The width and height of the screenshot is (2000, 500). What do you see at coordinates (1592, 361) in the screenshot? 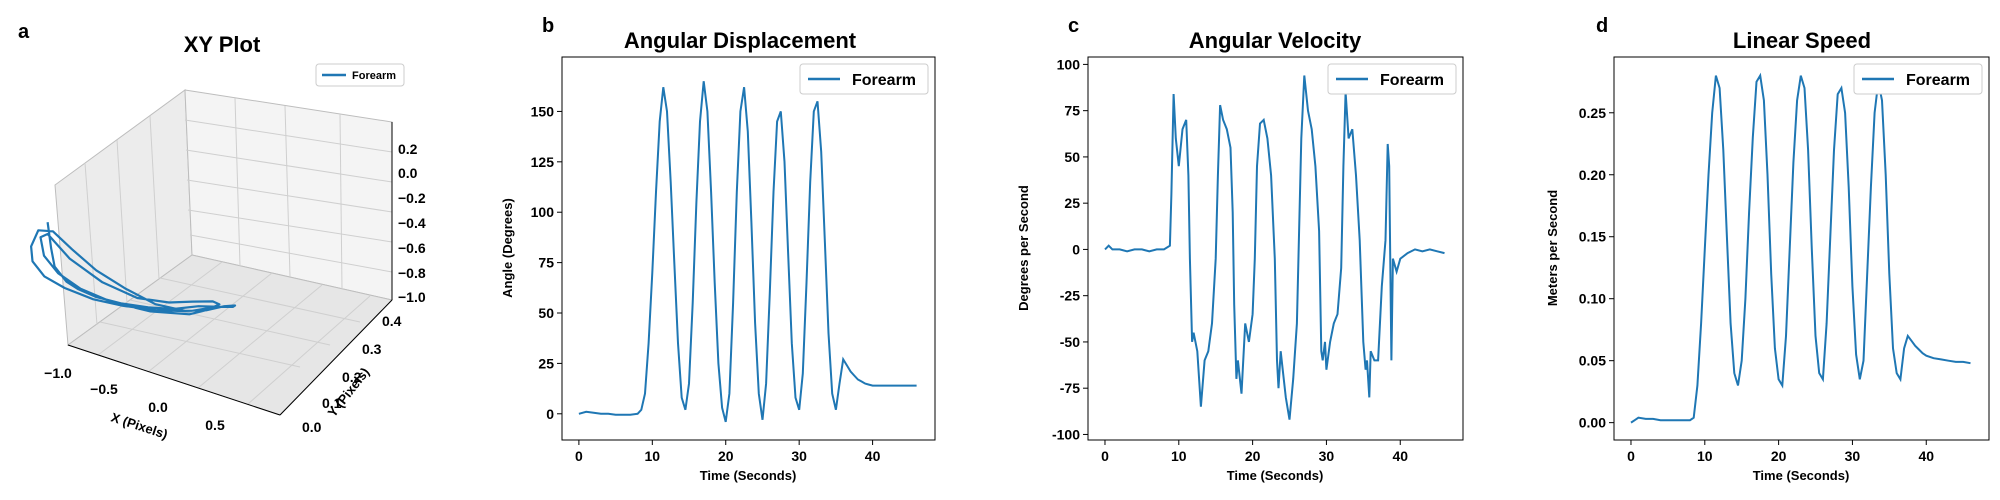
I see `y-tick-label: 0.05` at bounding box center [1592, 361].